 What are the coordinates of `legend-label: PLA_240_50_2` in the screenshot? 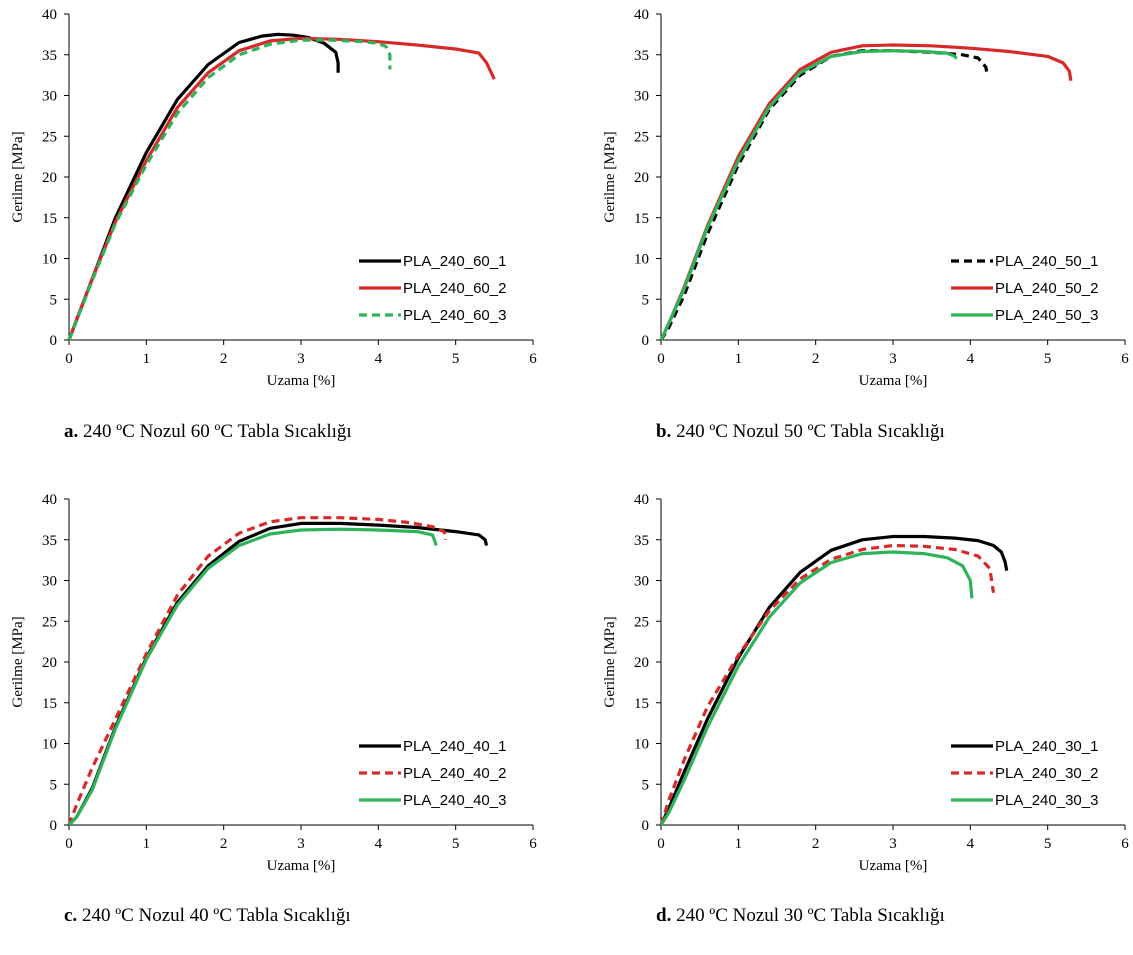 It's located at (1046, 288).